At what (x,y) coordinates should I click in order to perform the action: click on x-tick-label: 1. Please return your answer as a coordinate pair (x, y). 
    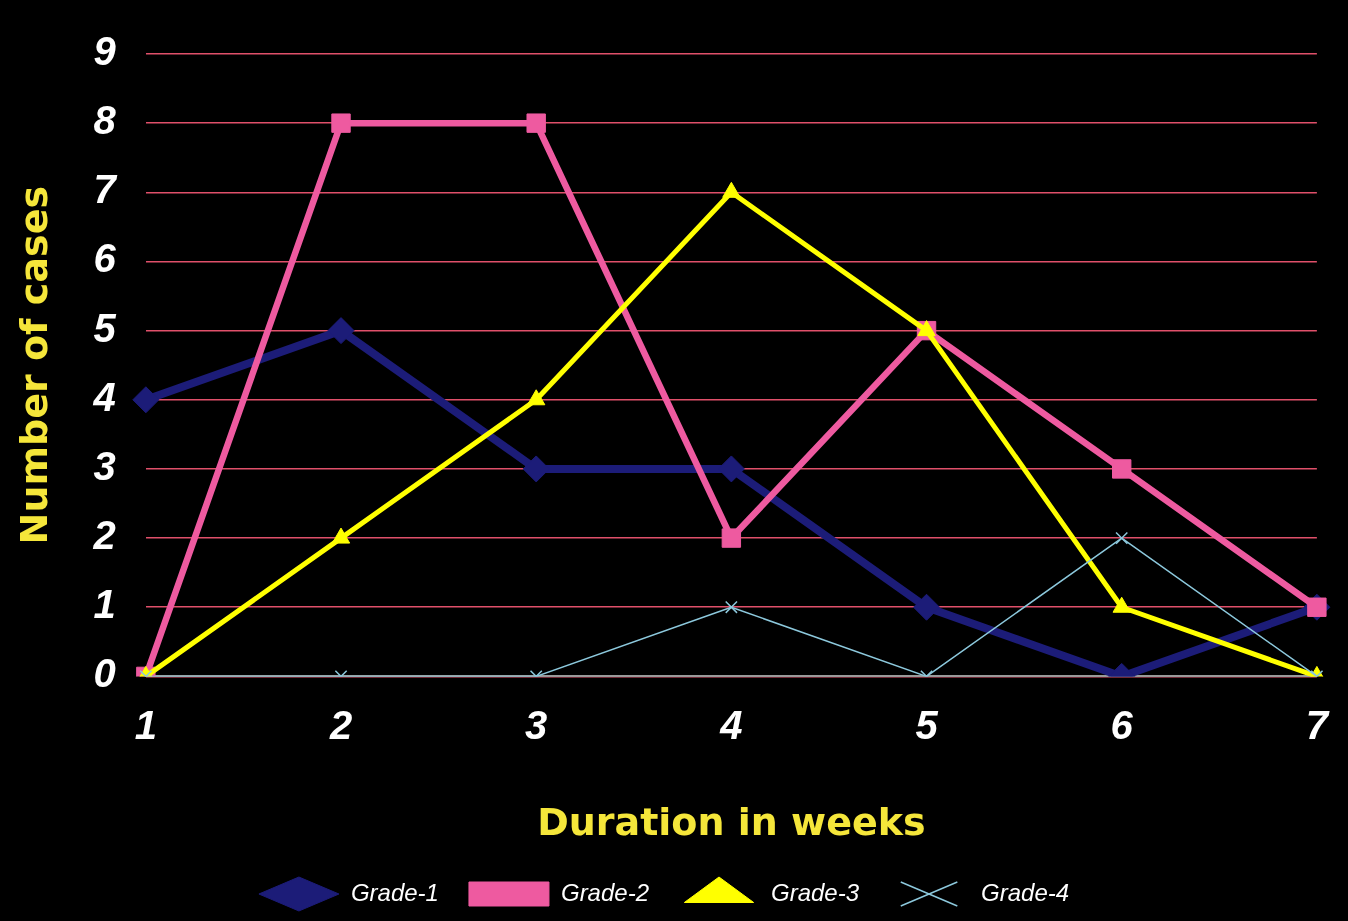
    Looking at the image, I should click on (145, 725).